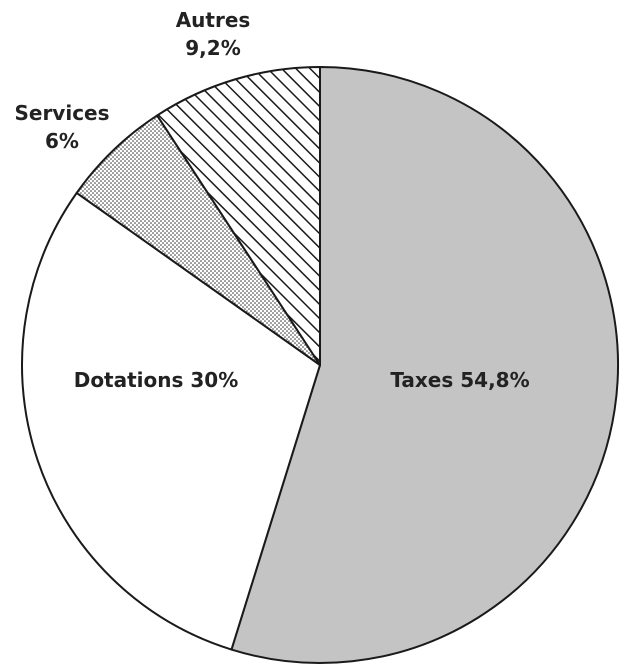 The width and height of the screenshot is (621, 669). I want to click on label-taxes: Taxes 54,8%, so click(459, 380).